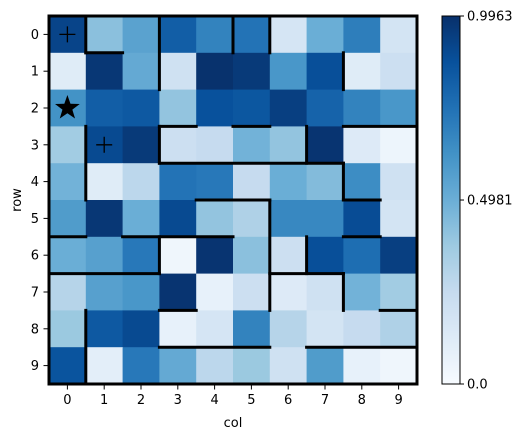  What do you see at coordinates (399, 145) in the screenshot?
I see `cell-r3-c9` at bounding box center [399, 145].